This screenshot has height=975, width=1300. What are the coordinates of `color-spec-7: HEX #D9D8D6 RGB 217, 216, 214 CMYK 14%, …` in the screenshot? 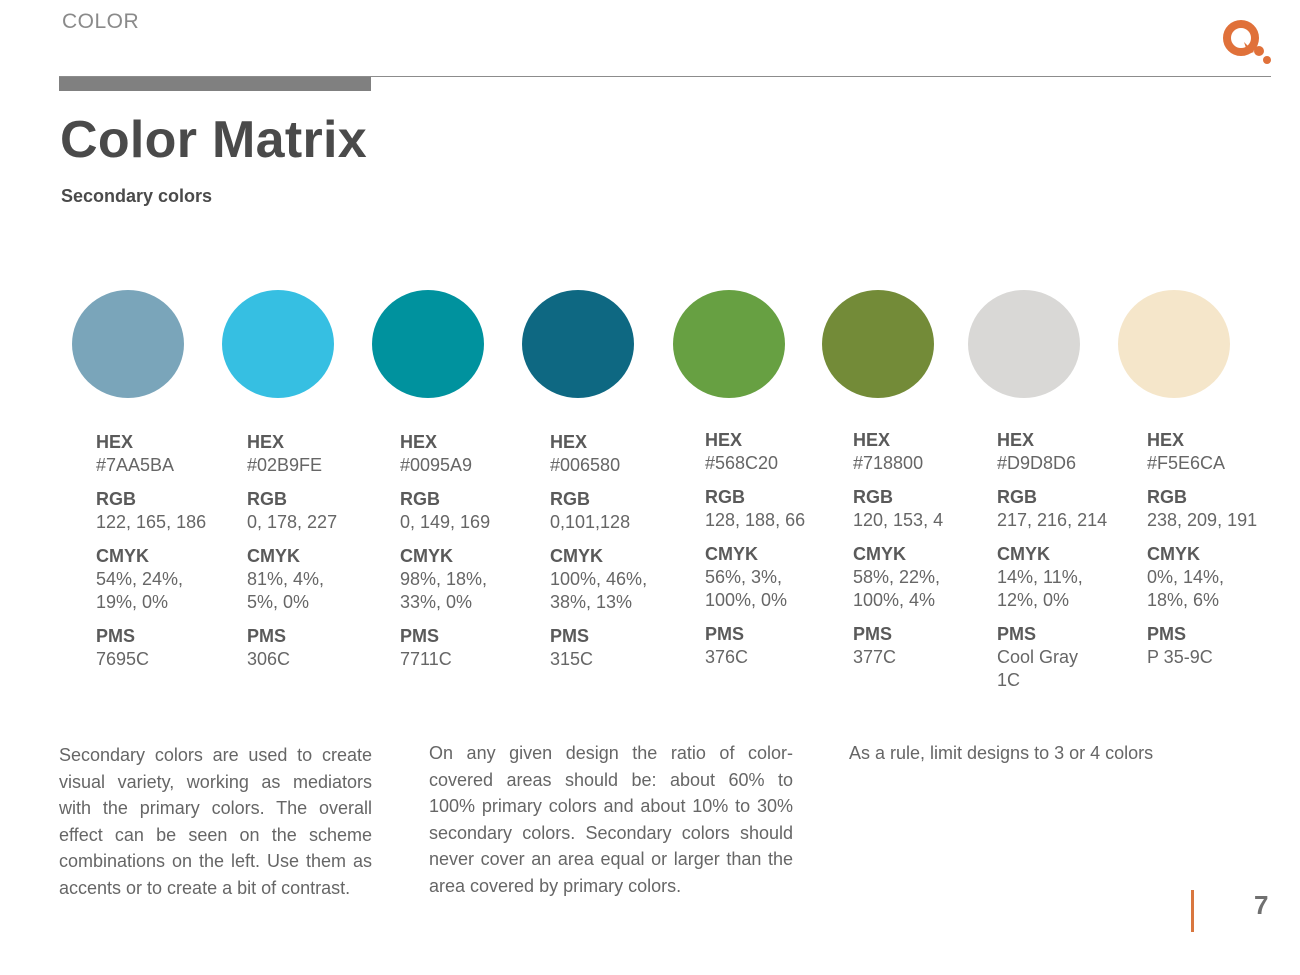 It's located at (1072, 560).